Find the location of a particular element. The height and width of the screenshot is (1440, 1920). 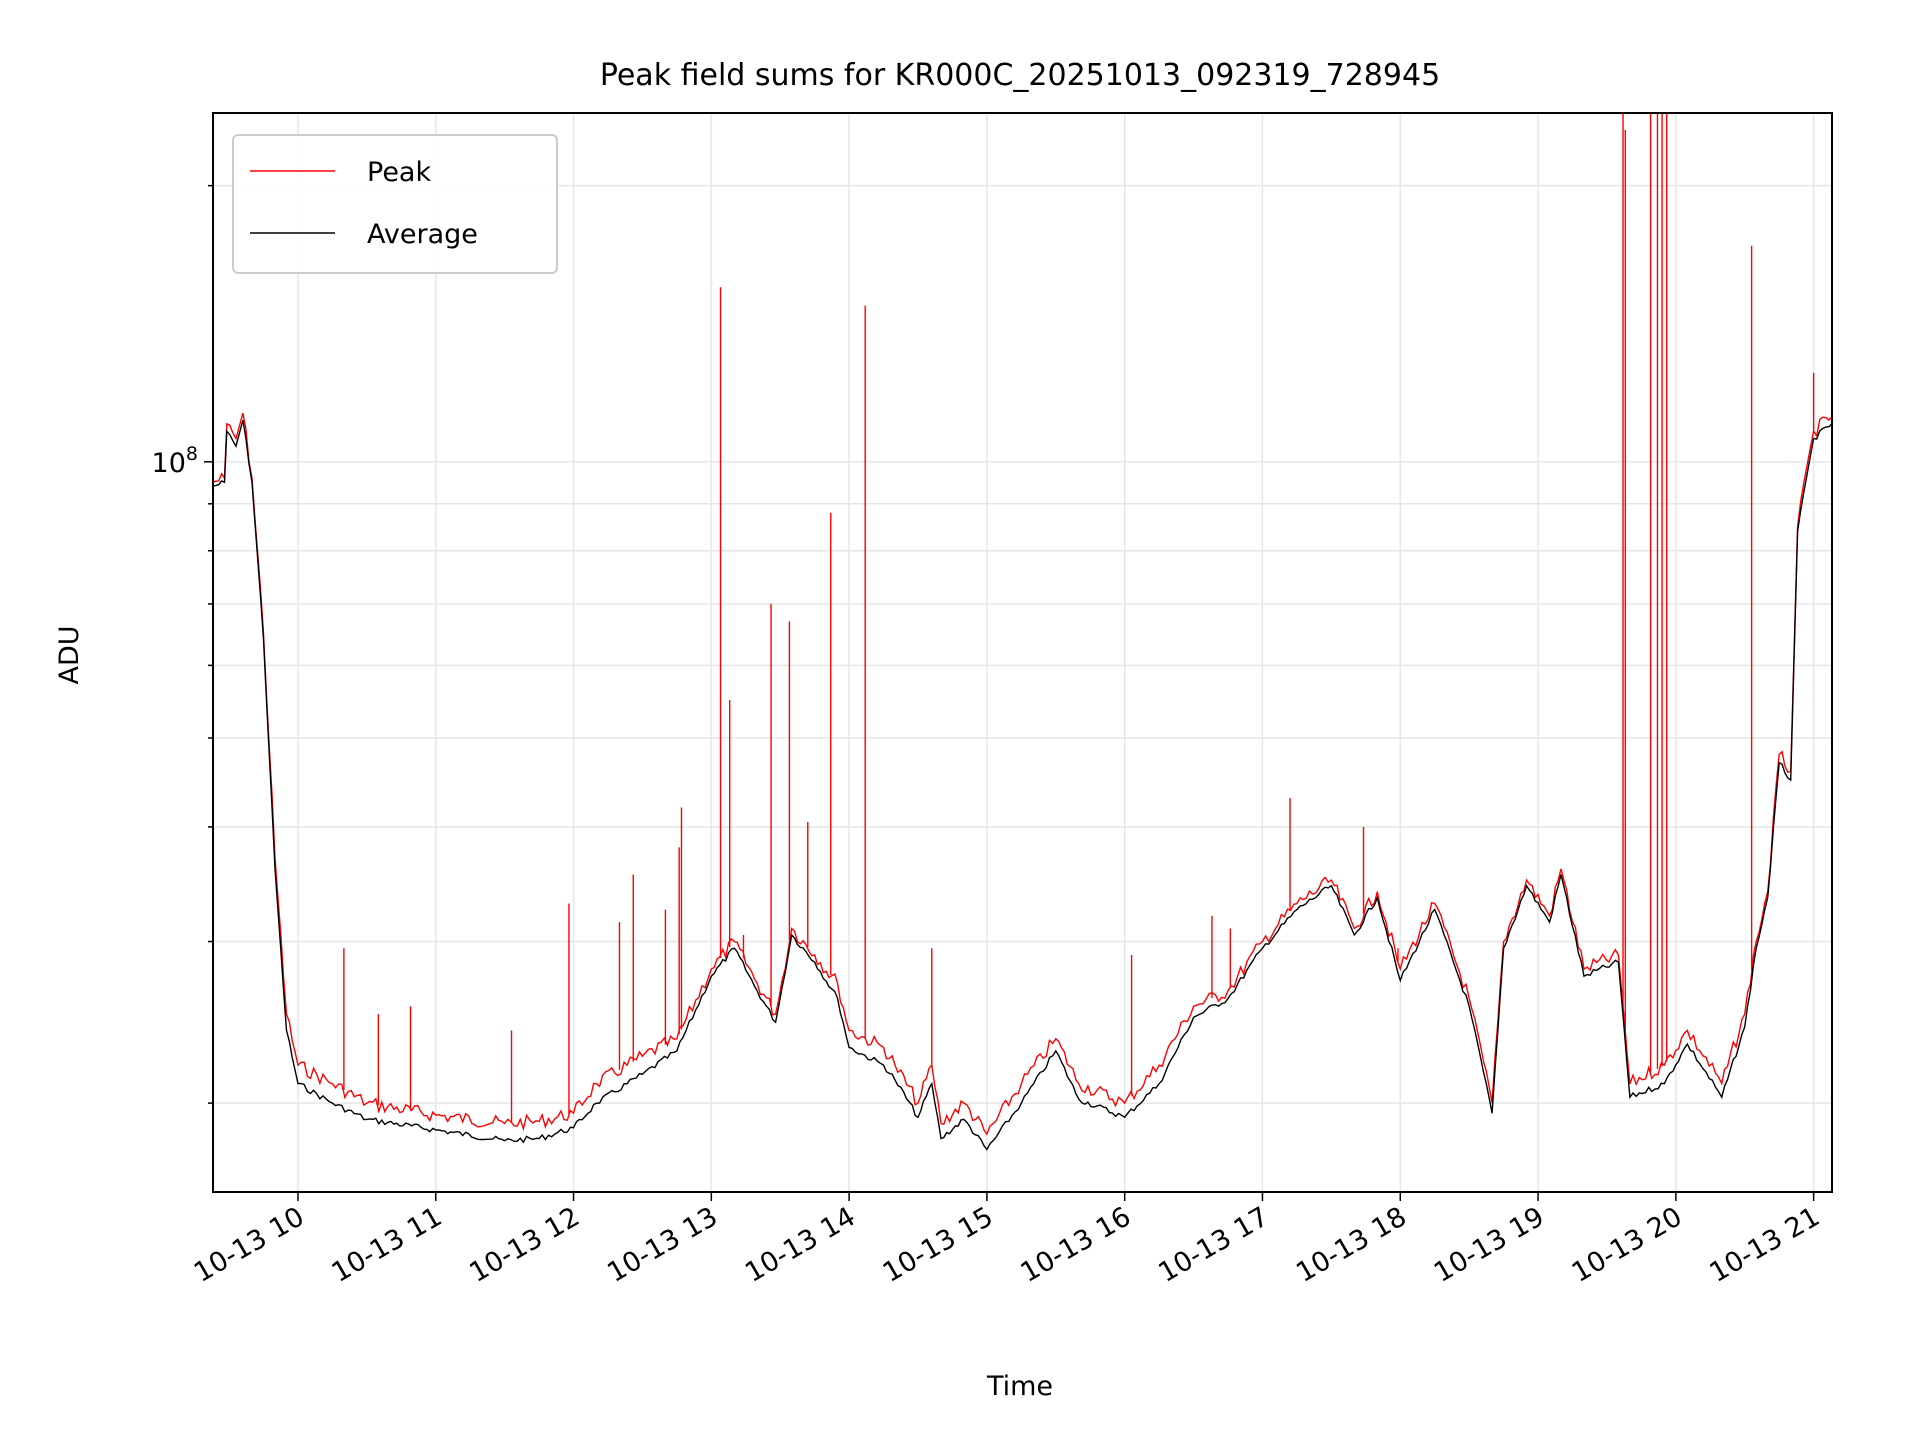

x-axis-label: Time is located at coordinates (1019, 1386).